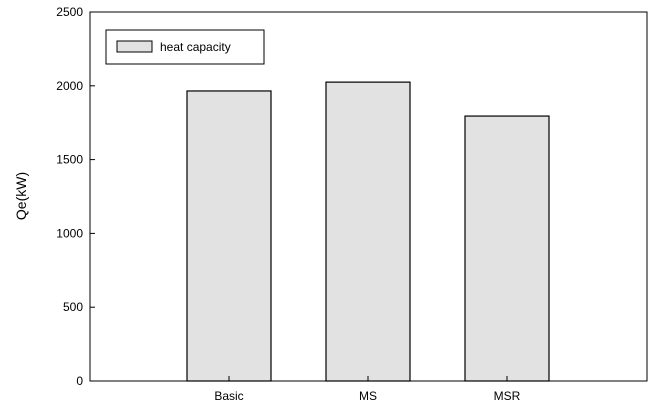  What do you see at coordinates (73, 307) in the screenshot?
I see `y-tick-label: 500` at bounding box center [73, 307].